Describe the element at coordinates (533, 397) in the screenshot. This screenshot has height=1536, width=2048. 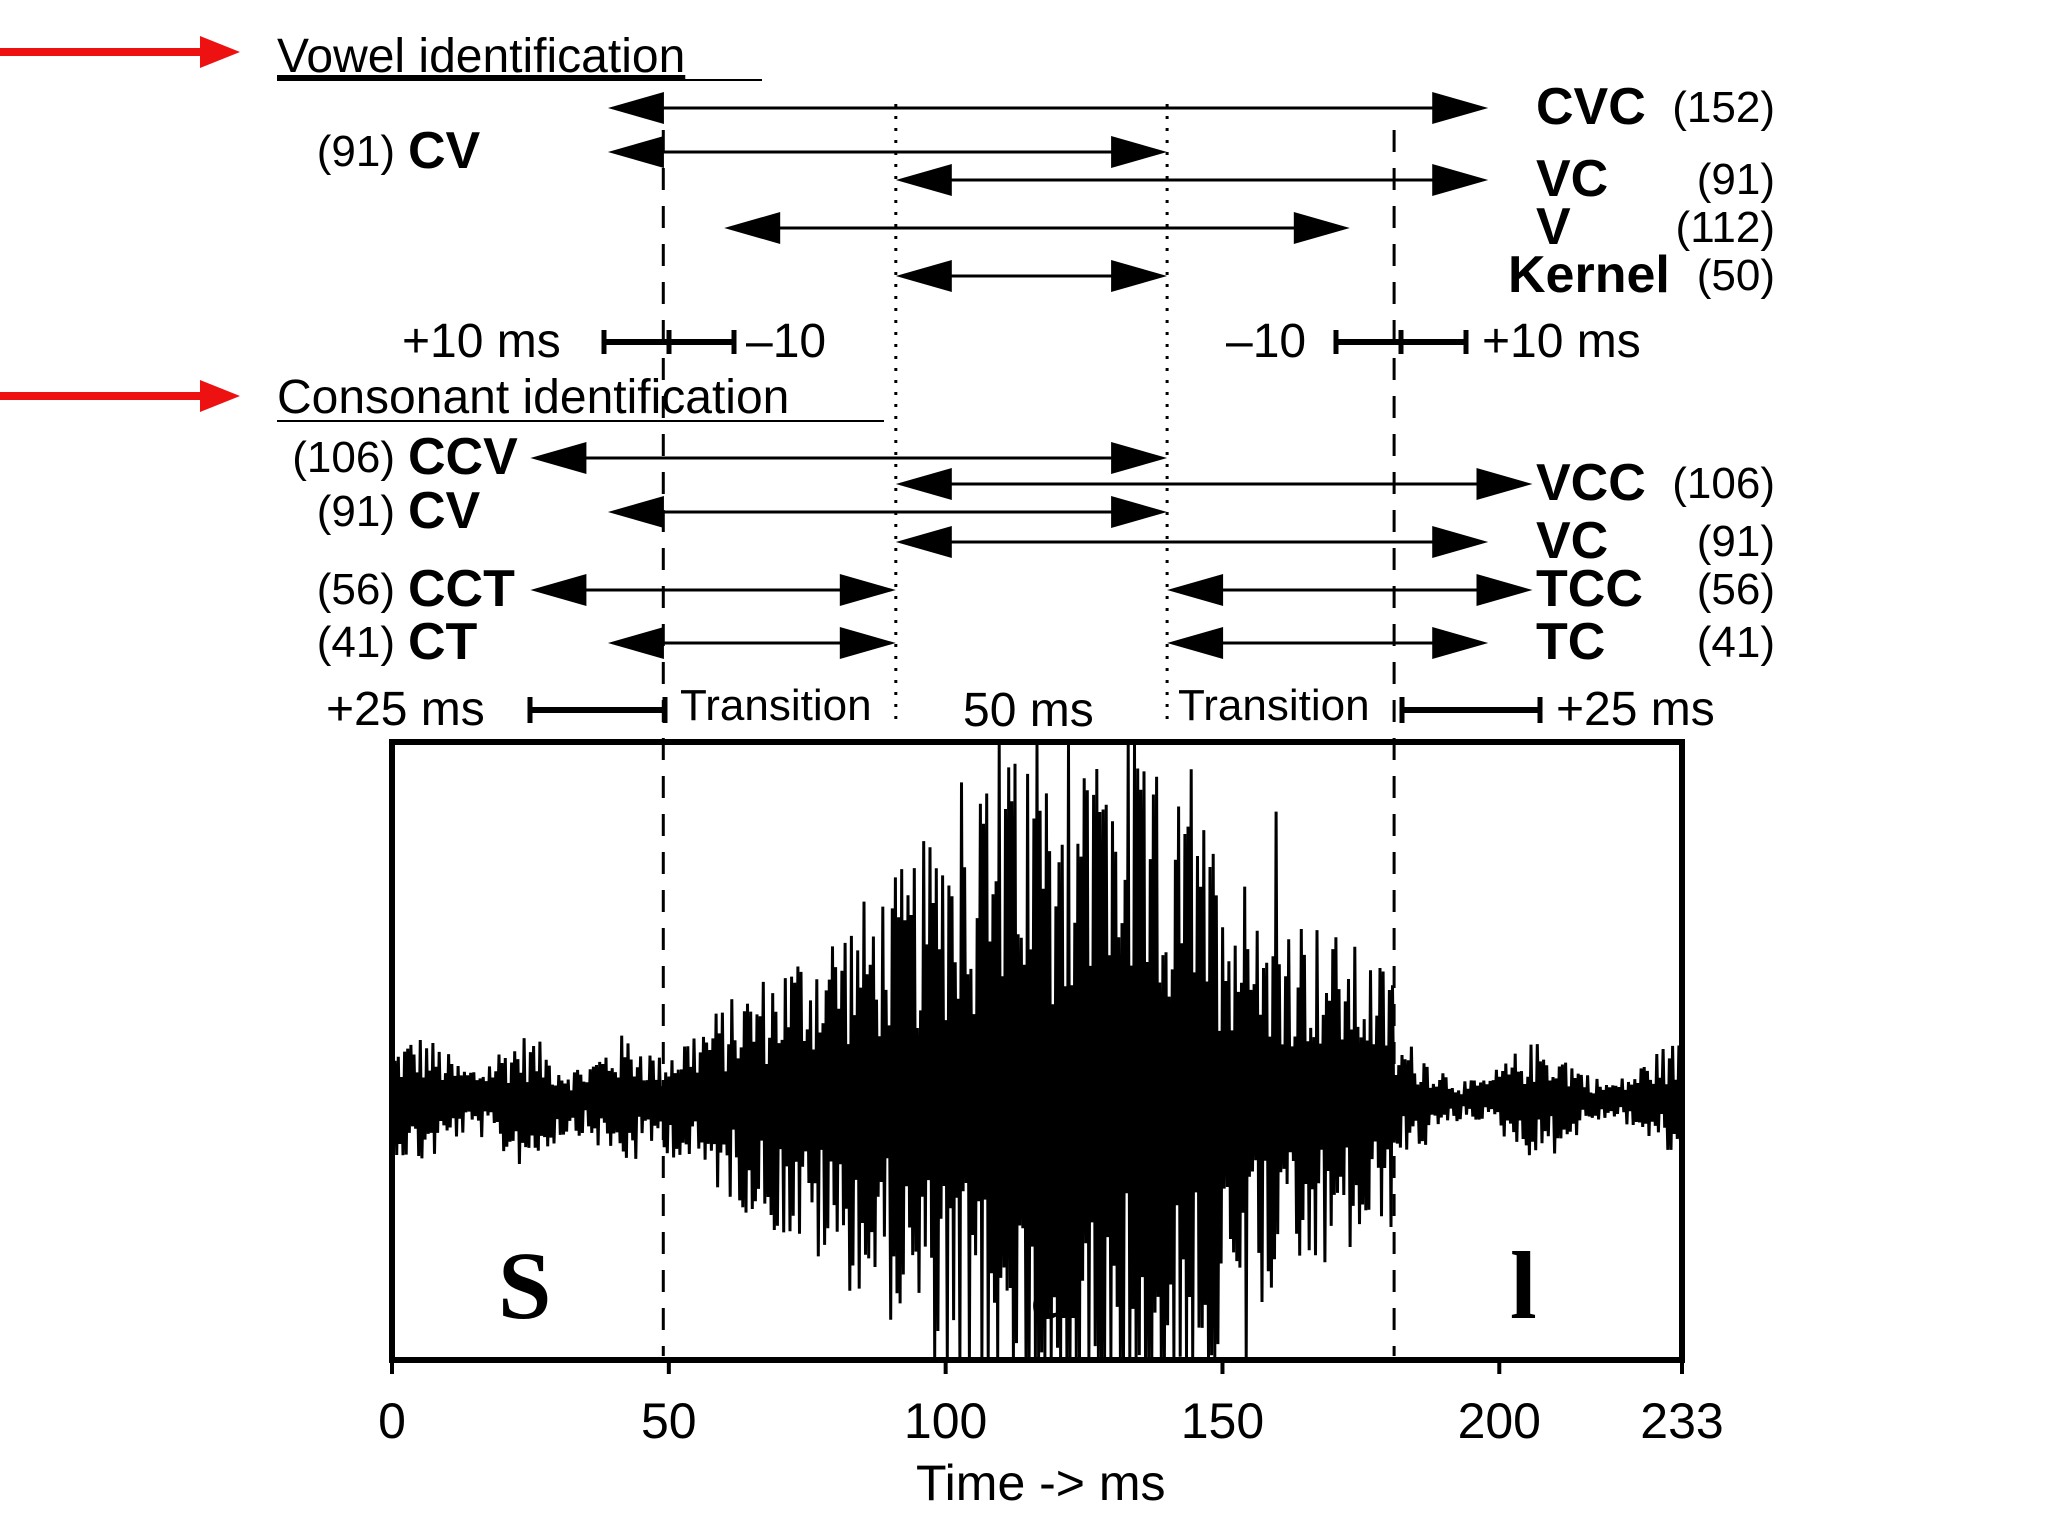
I see `consonant-identification-heading: Consonant identification` at that location.